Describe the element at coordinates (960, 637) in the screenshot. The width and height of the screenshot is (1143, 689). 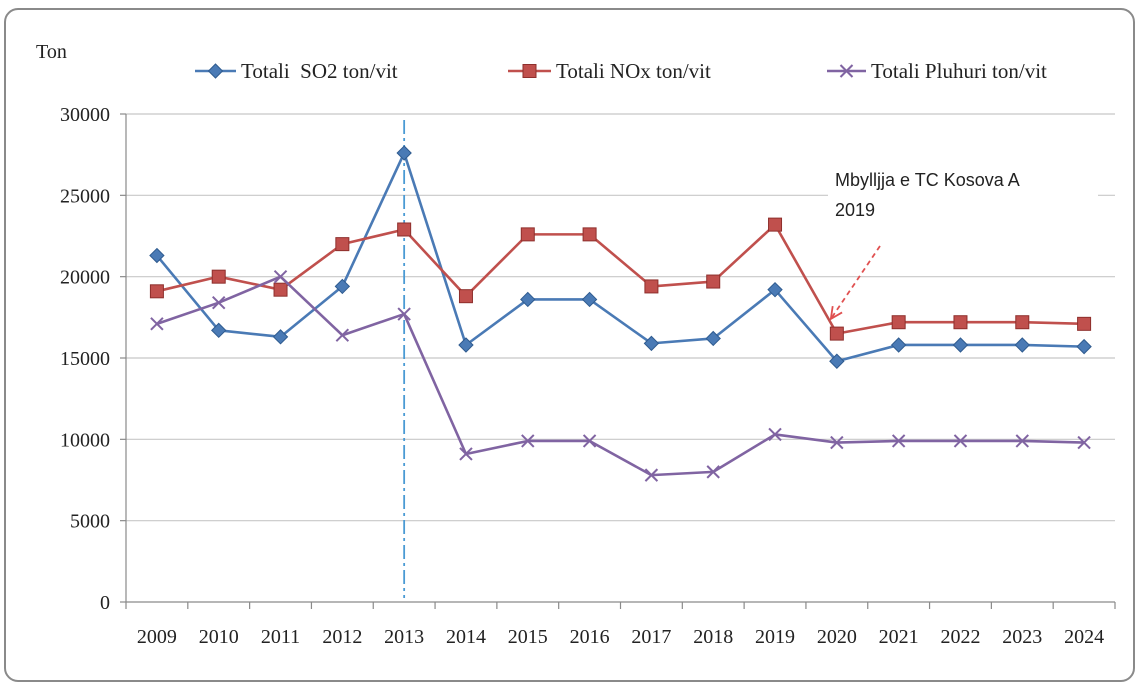
I see `x-tick-2022: 2022` at that location.